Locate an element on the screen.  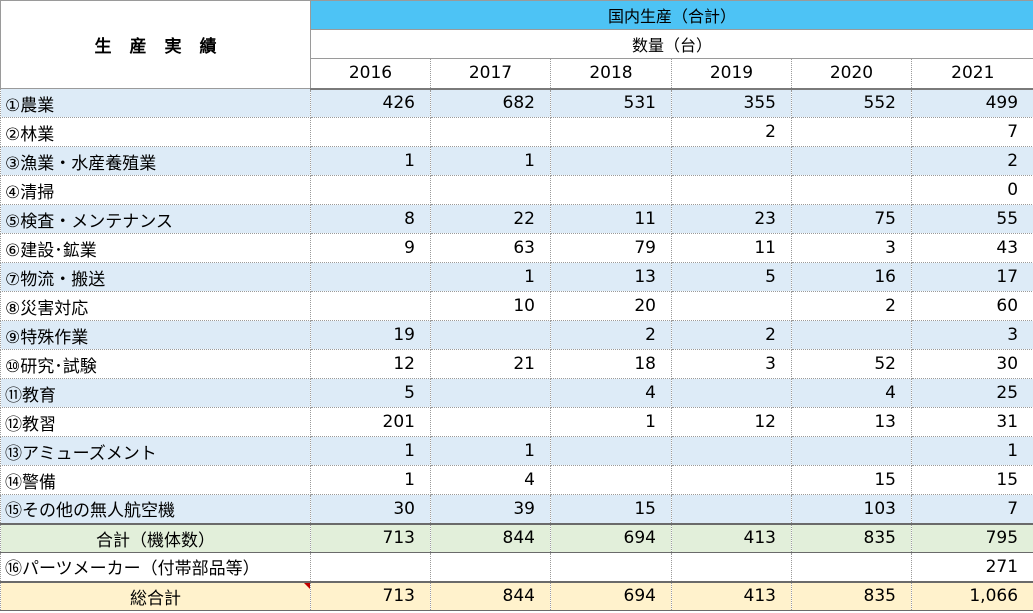
value-cell: 1,066 is located at coordinates (971, 595).